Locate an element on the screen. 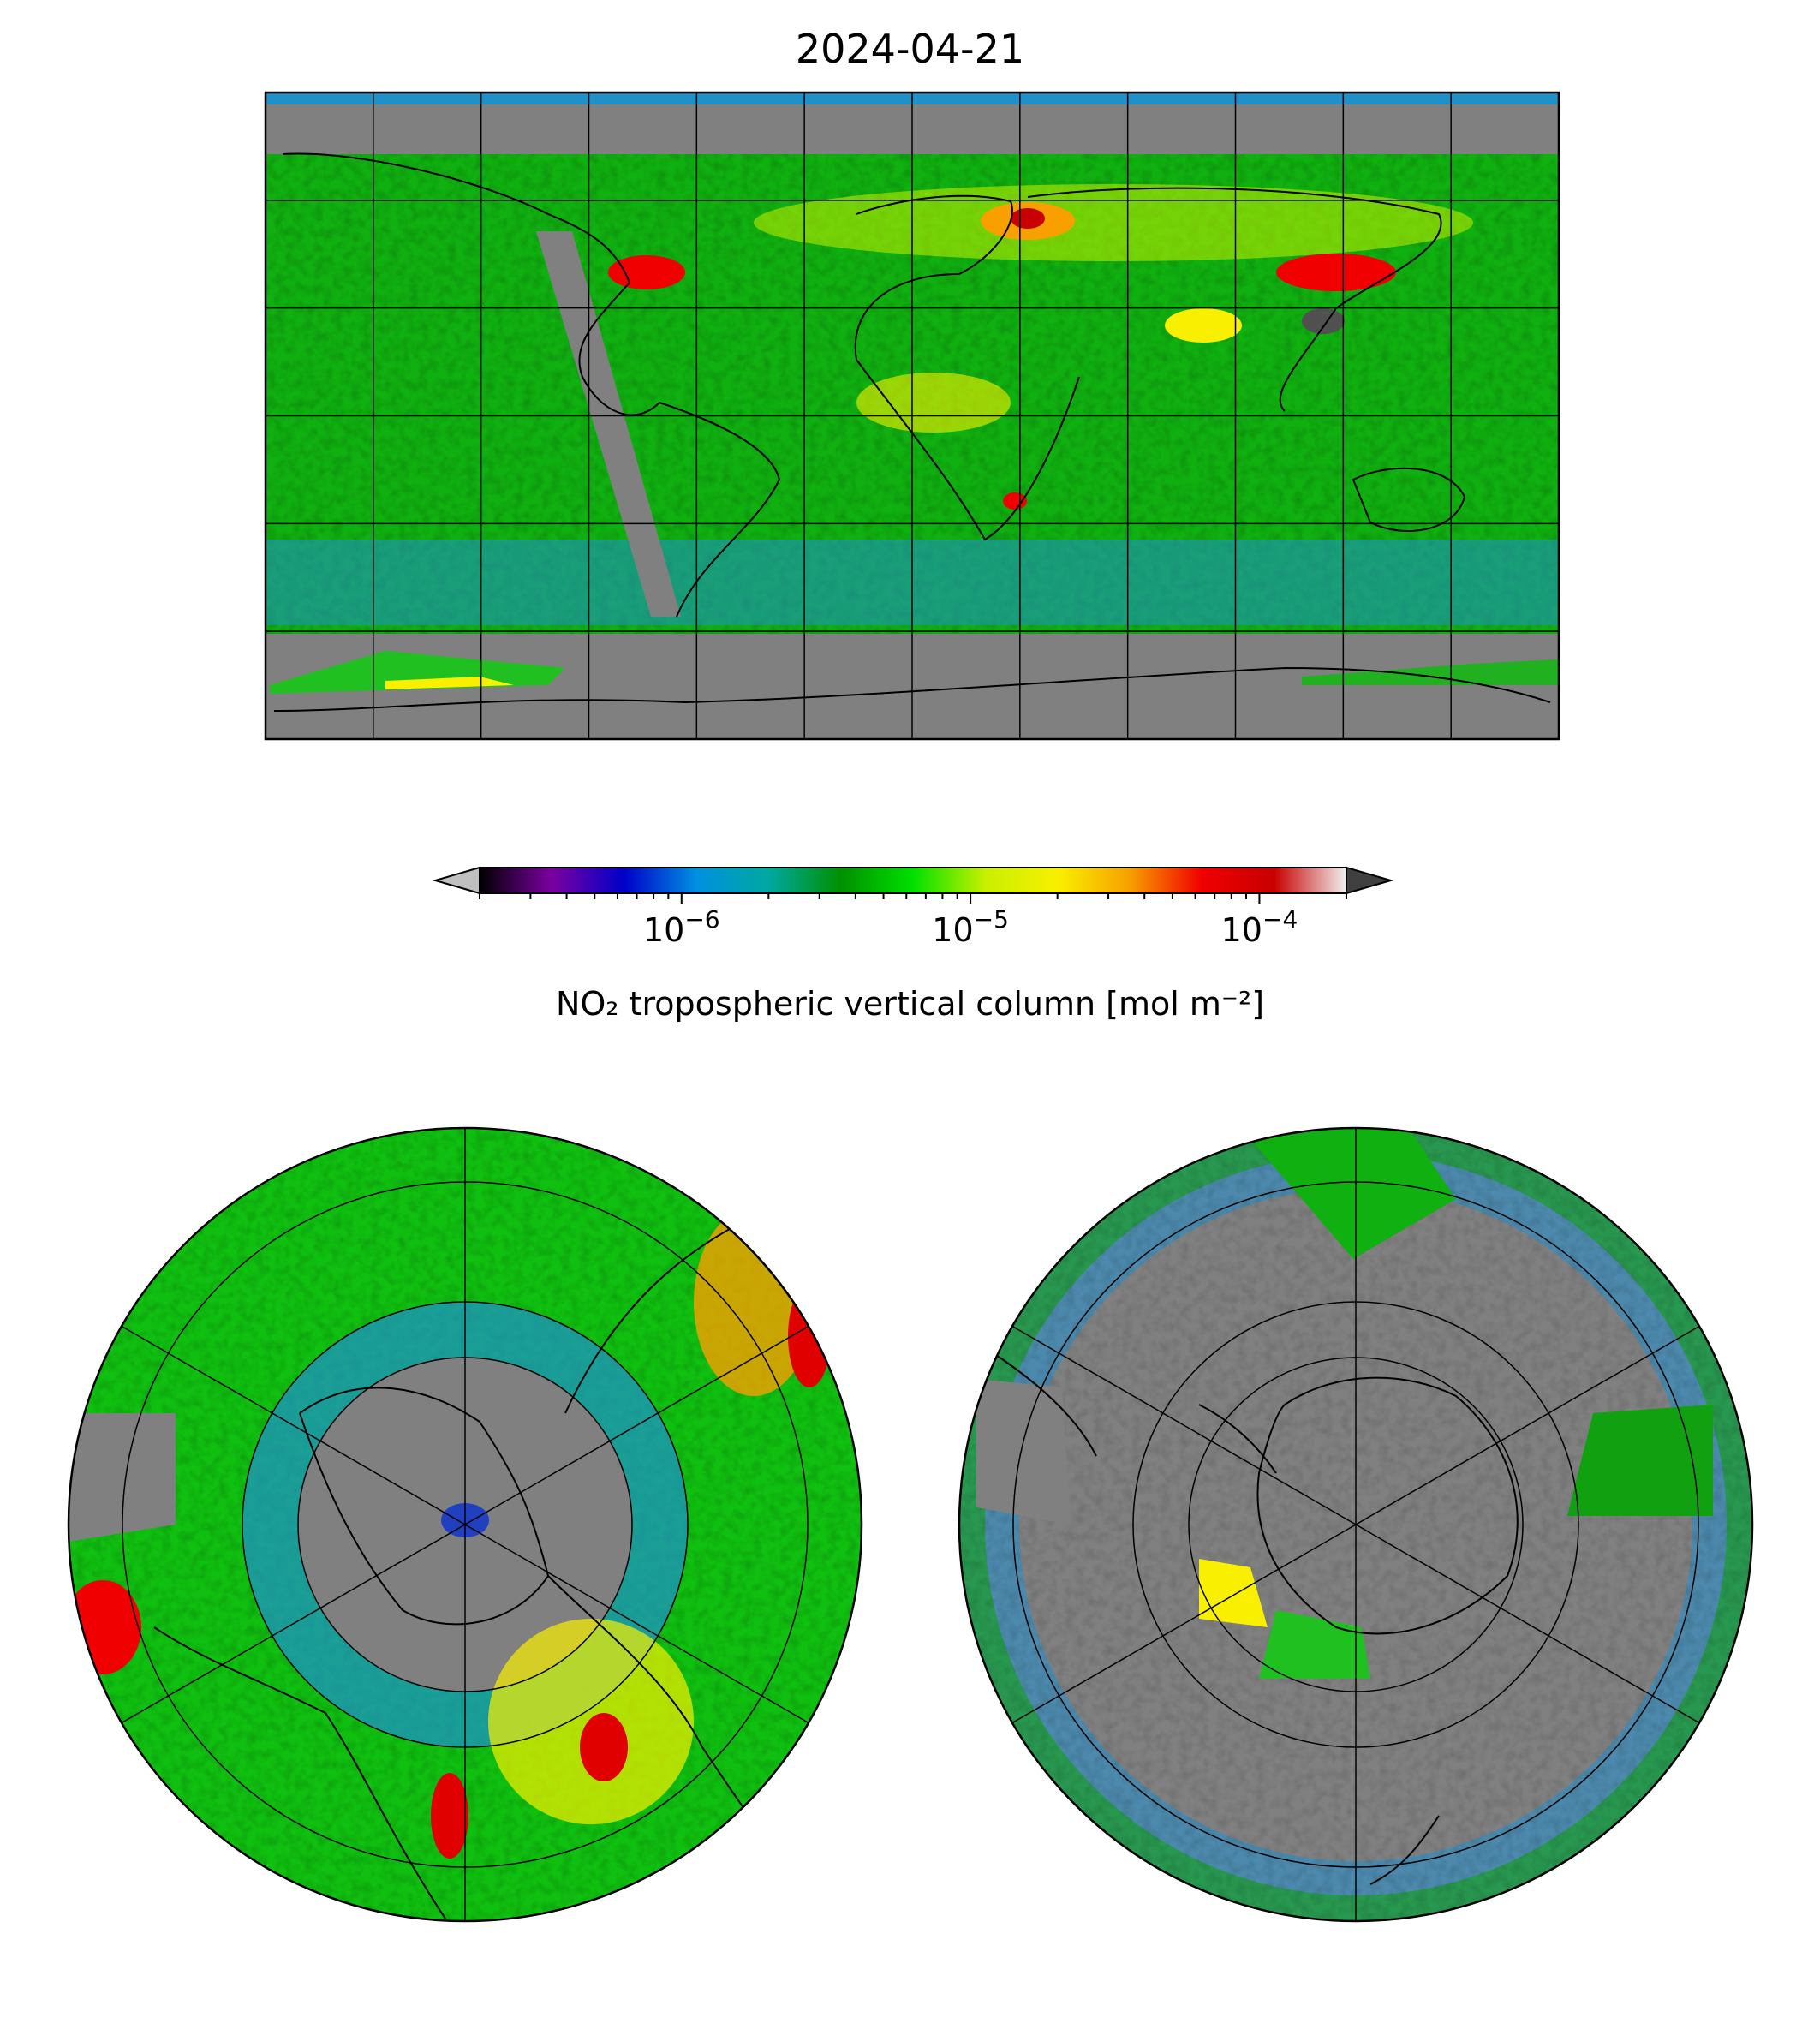 This screenshot has height=2023, width=1820. coast-africa-europe is located at coordinates (967, 367).